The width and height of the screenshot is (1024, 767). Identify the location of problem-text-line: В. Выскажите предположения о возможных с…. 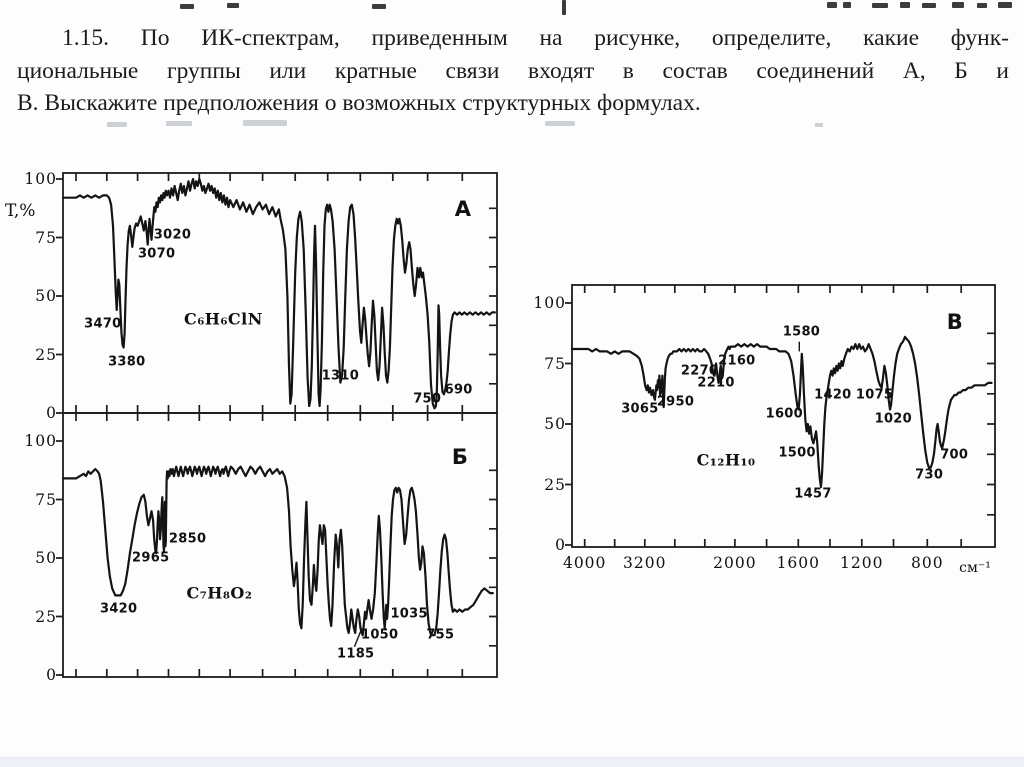
(359, 103).